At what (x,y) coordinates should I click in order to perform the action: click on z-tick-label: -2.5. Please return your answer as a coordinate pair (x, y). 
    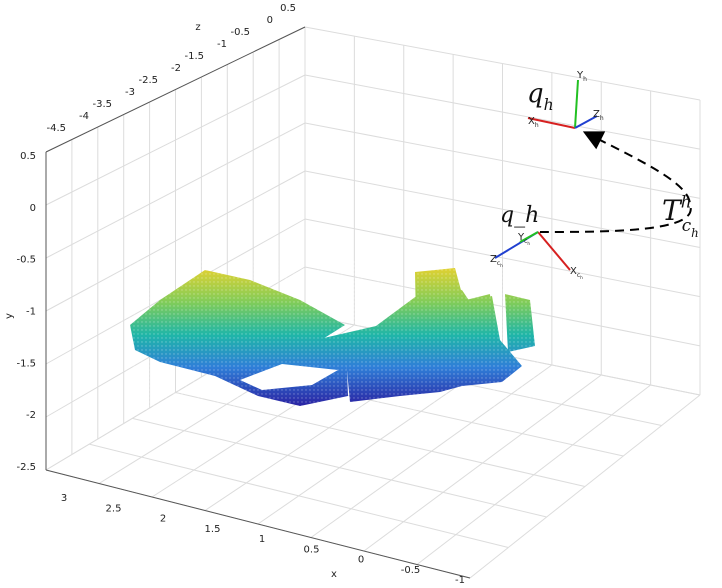
    Looking at the image, I should click on (148, 80).